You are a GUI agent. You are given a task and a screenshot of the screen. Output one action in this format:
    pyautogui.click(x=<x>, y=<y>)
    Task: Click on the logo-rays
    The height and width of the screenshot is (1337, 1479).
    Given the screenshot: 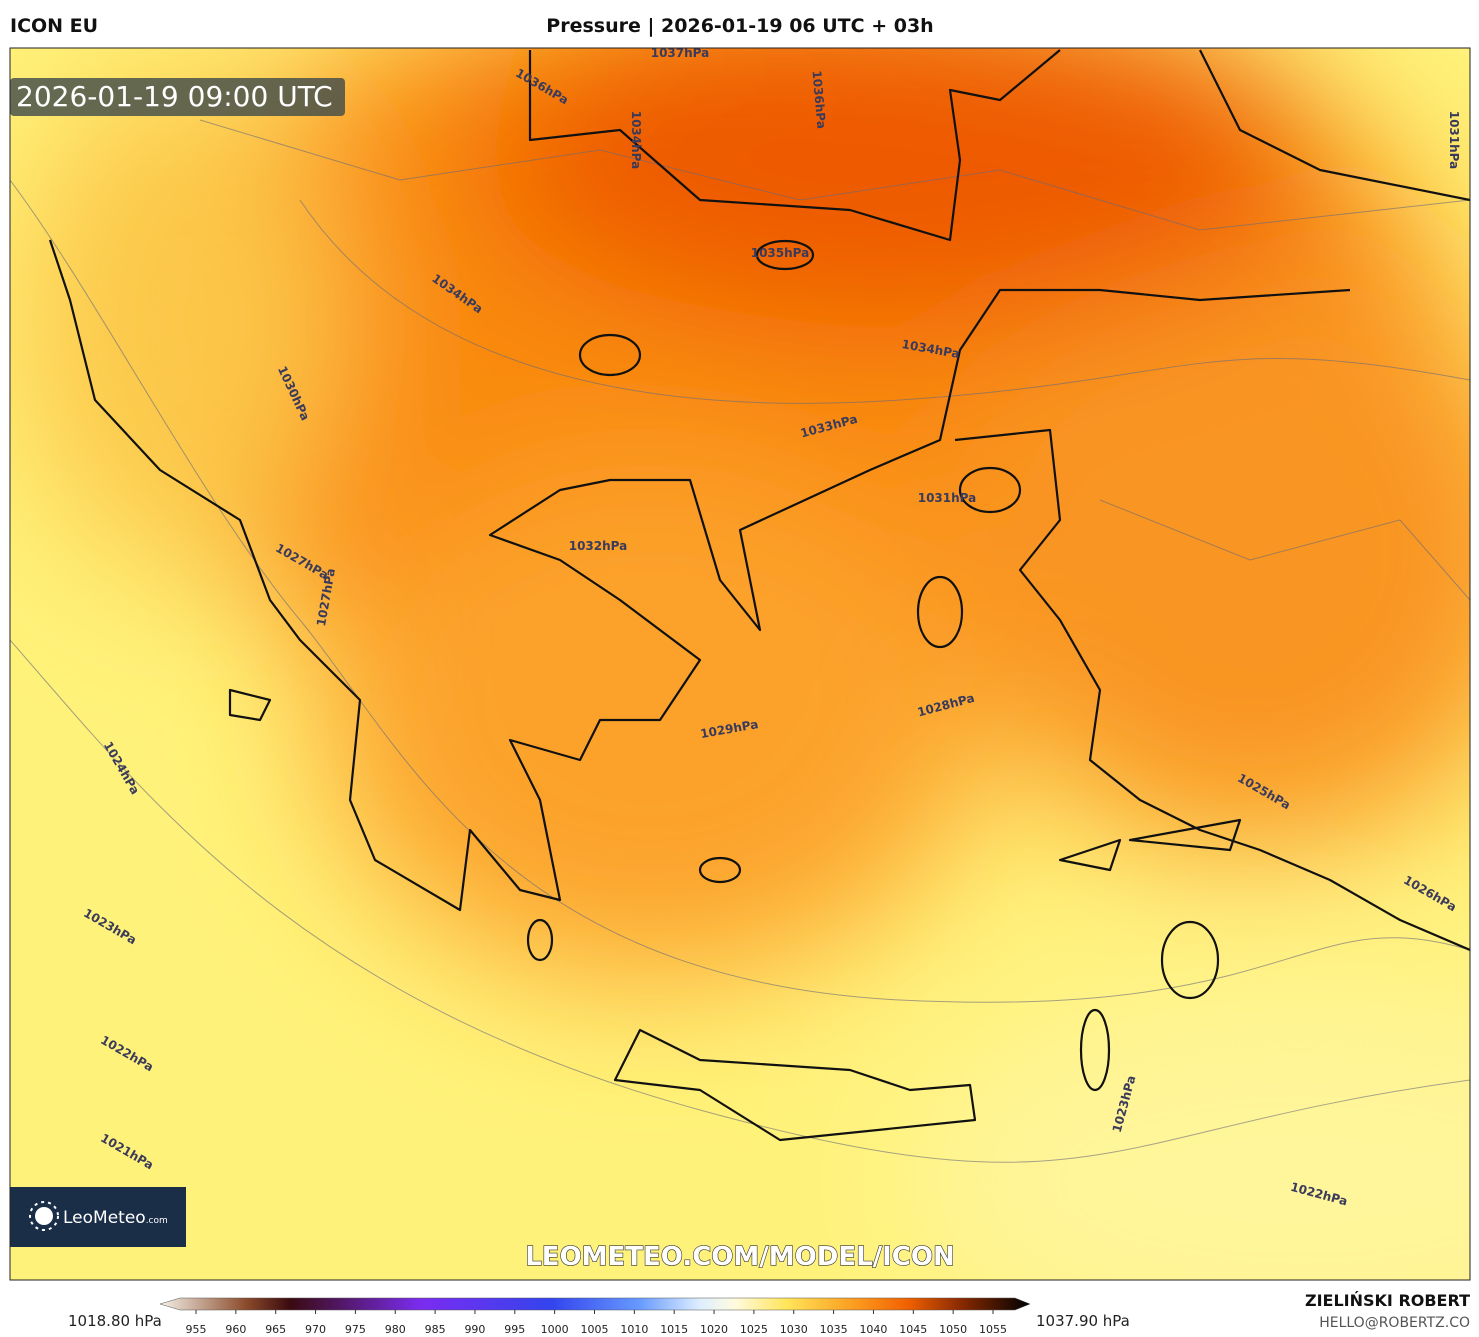 What is the action you would take?
    pyautogui.click(x=44, y=1216)
    